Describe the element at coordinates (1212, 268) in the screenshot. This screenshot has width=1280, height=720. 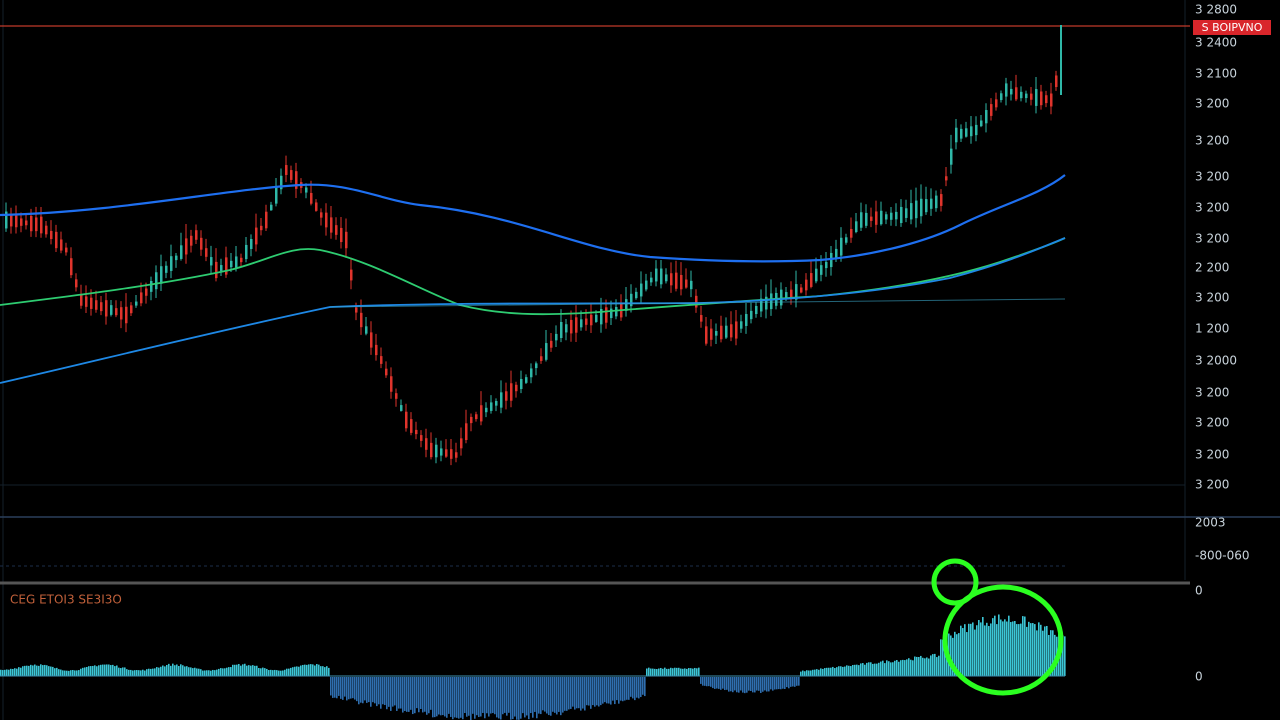
I see `axis-label: 2 200` at that location.